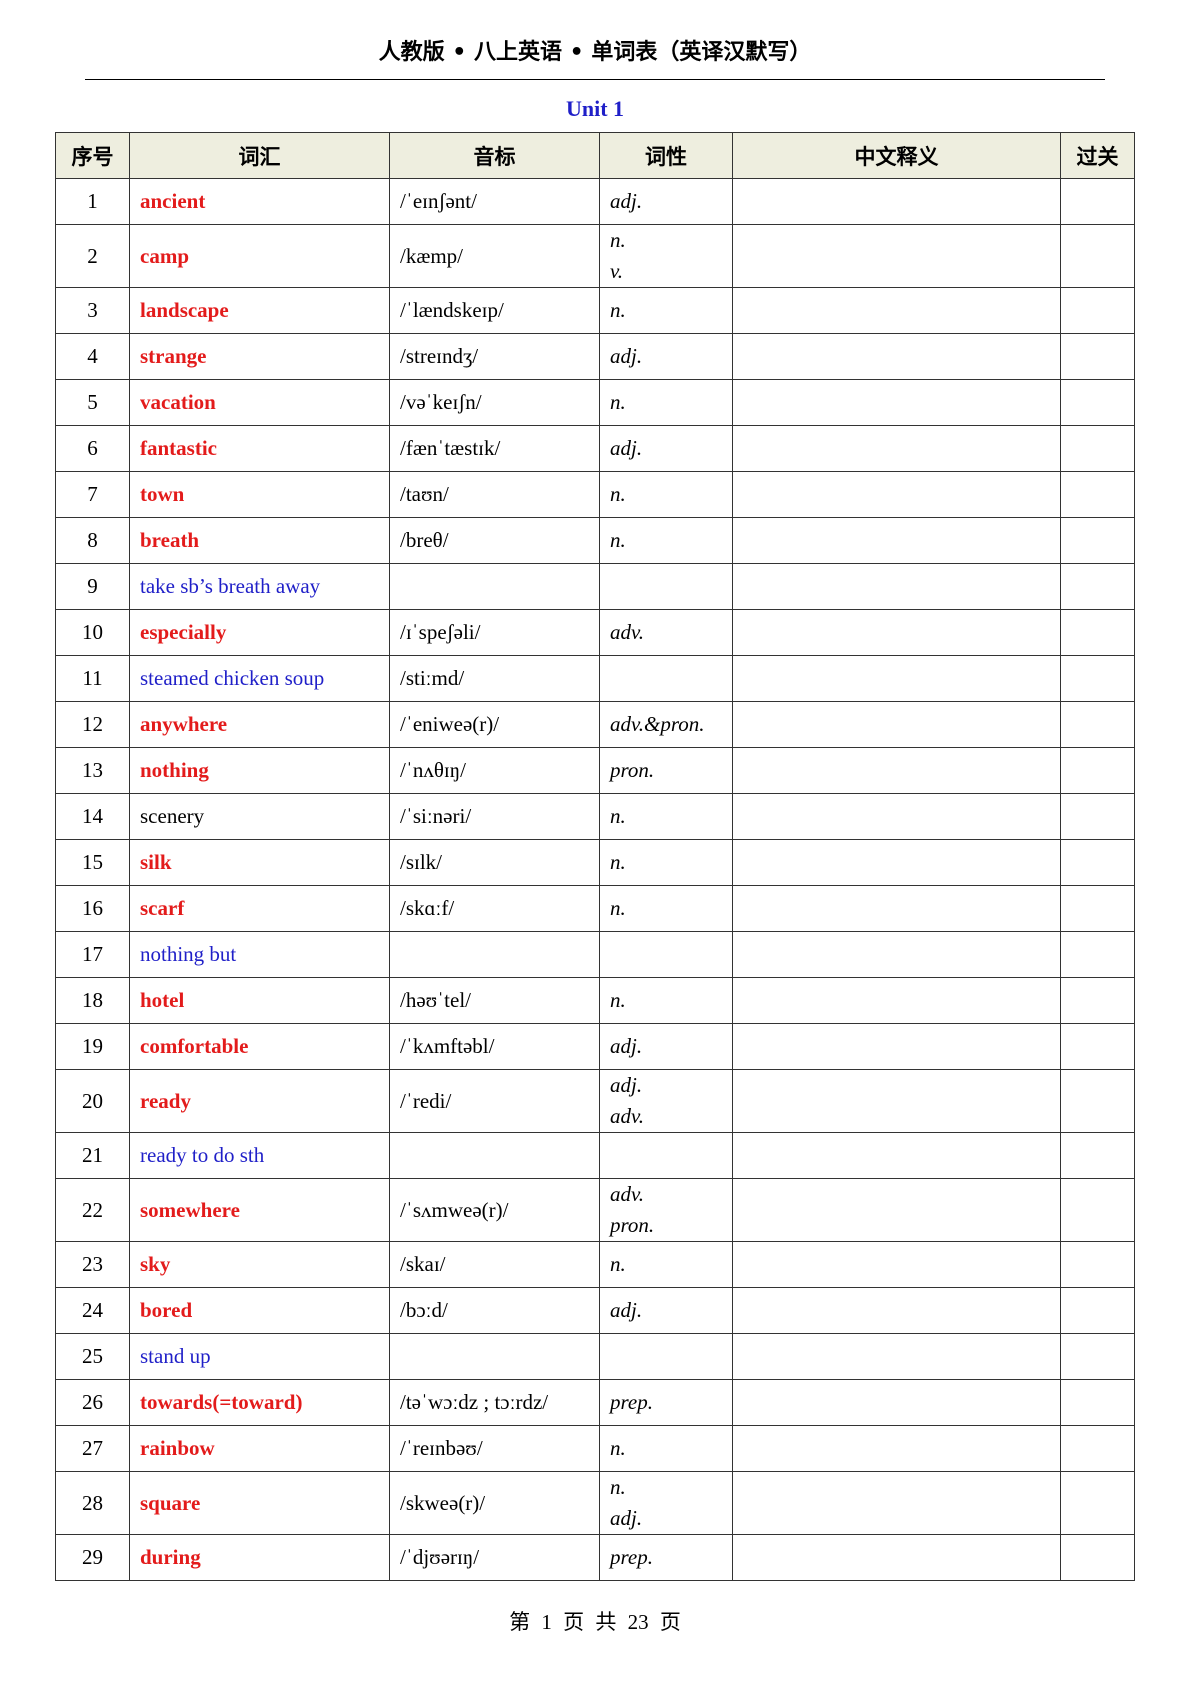  What do you see at coordinates (494, 402) in the screenshot?
I see `phonetic-cell: /vəˈkeɪʃn/` at bounding box center [494, 402].